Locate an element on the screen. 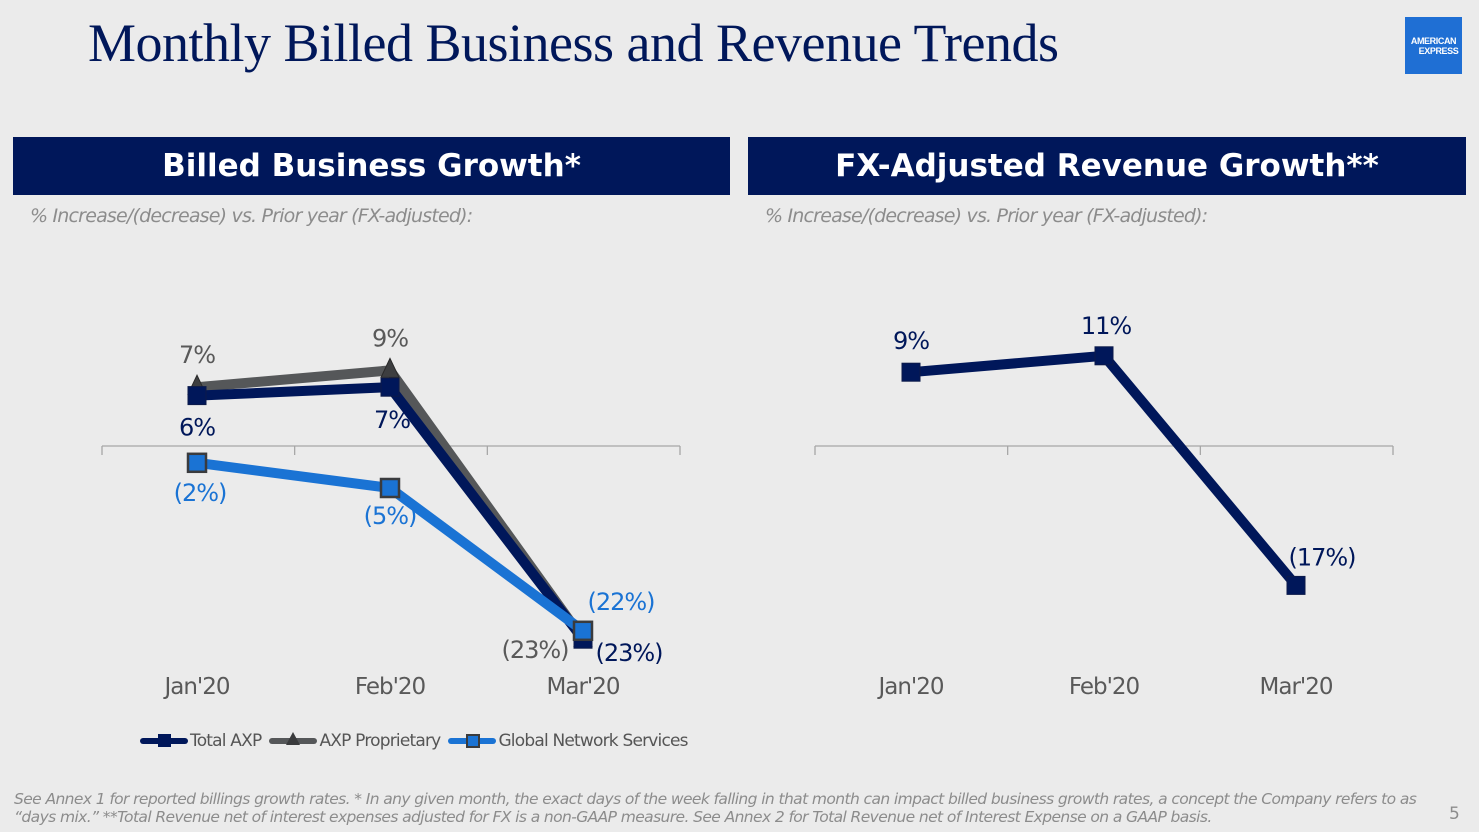 Image resolution: width=1479 pixels, height=832 pixels. legend-item-total-axp: Total AXP is located at coordinates (201, 741).